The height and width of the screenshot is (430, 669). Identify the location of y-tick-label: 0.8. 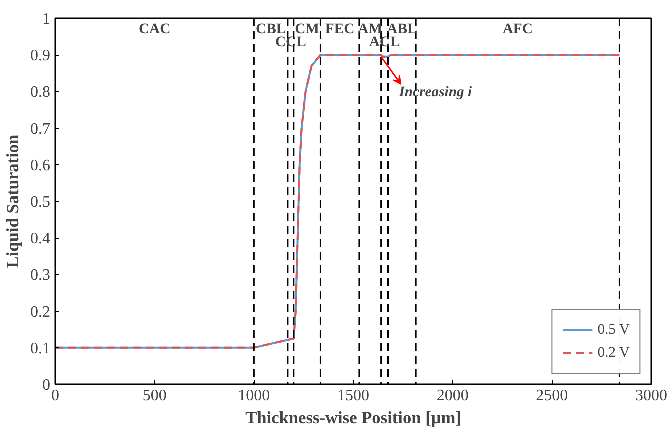
(40, 93).